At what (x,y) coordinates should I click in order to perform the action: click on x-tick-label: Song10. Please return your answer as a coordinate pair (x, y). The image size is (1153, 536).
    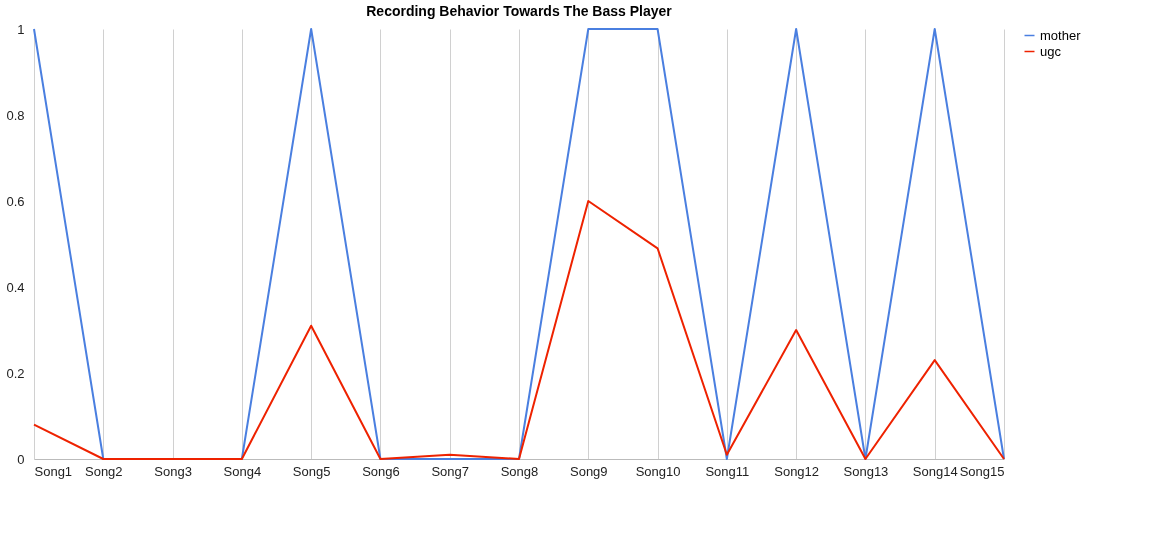
    Looking at the image, I should click on (658, 471).